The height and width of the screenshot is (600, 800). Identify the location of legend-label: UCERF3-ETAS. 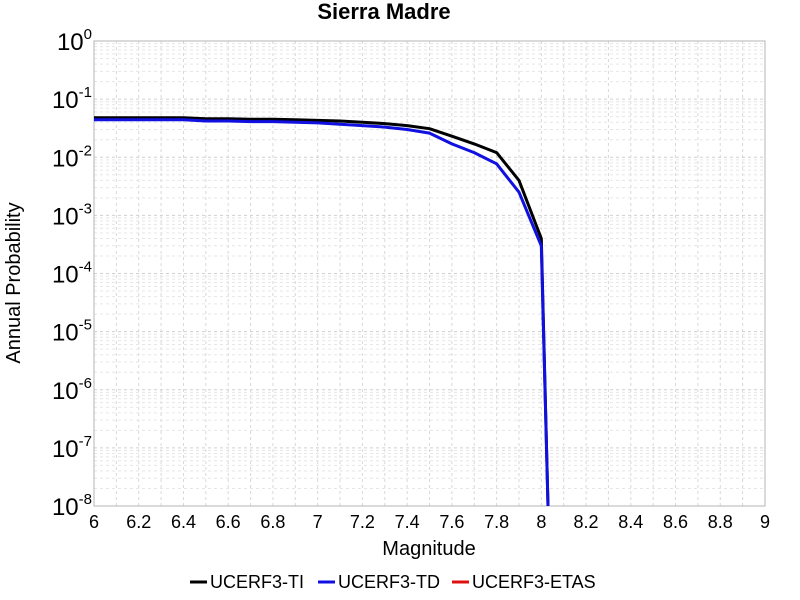
(534, 582).